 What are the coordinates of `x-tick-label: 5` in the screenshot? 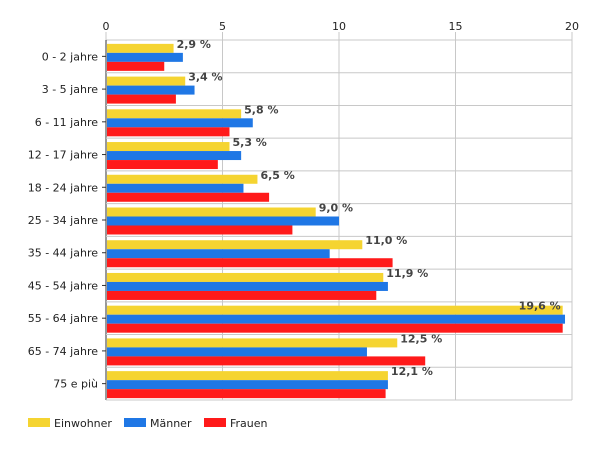 It's located at (222, 26).